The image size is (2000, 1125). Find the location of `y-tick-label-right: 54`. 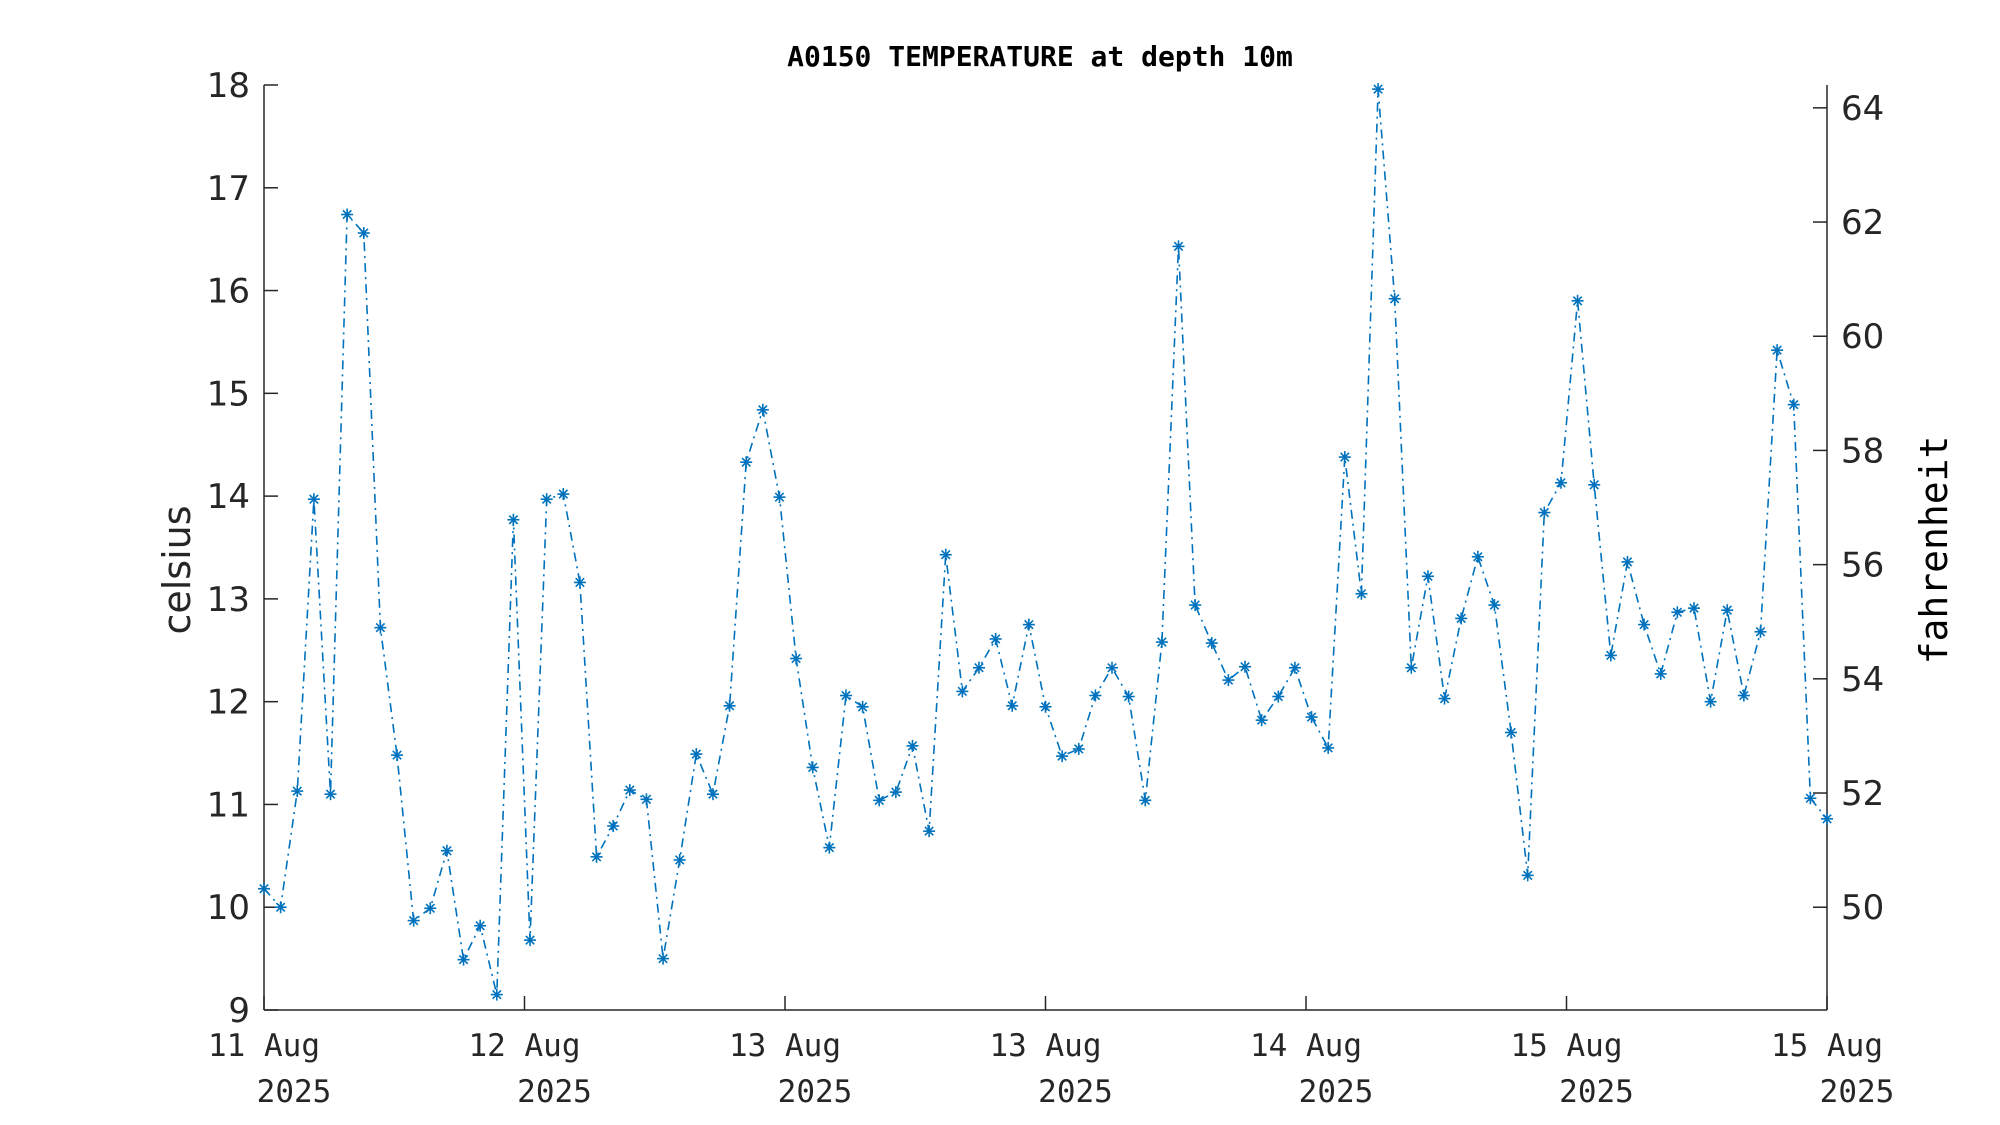

y-tick-label-right: 54 is located at coordinates (1862, 680).